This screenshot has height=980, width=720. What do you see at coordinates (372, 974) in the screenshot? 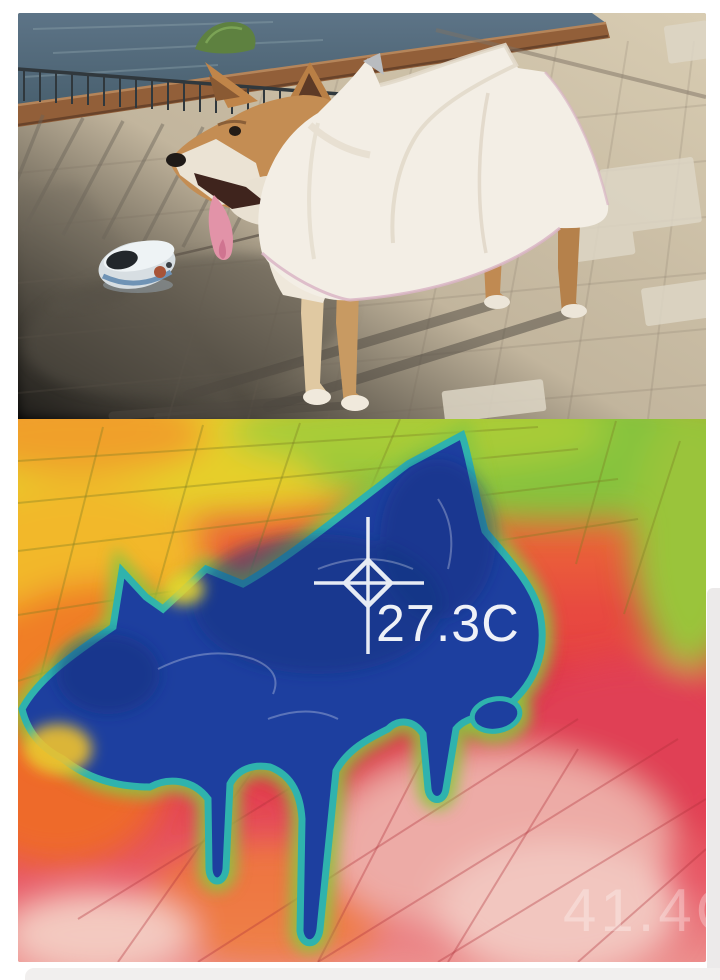
I see `adjacent-card-bottom` at bounding box center [372, 974].